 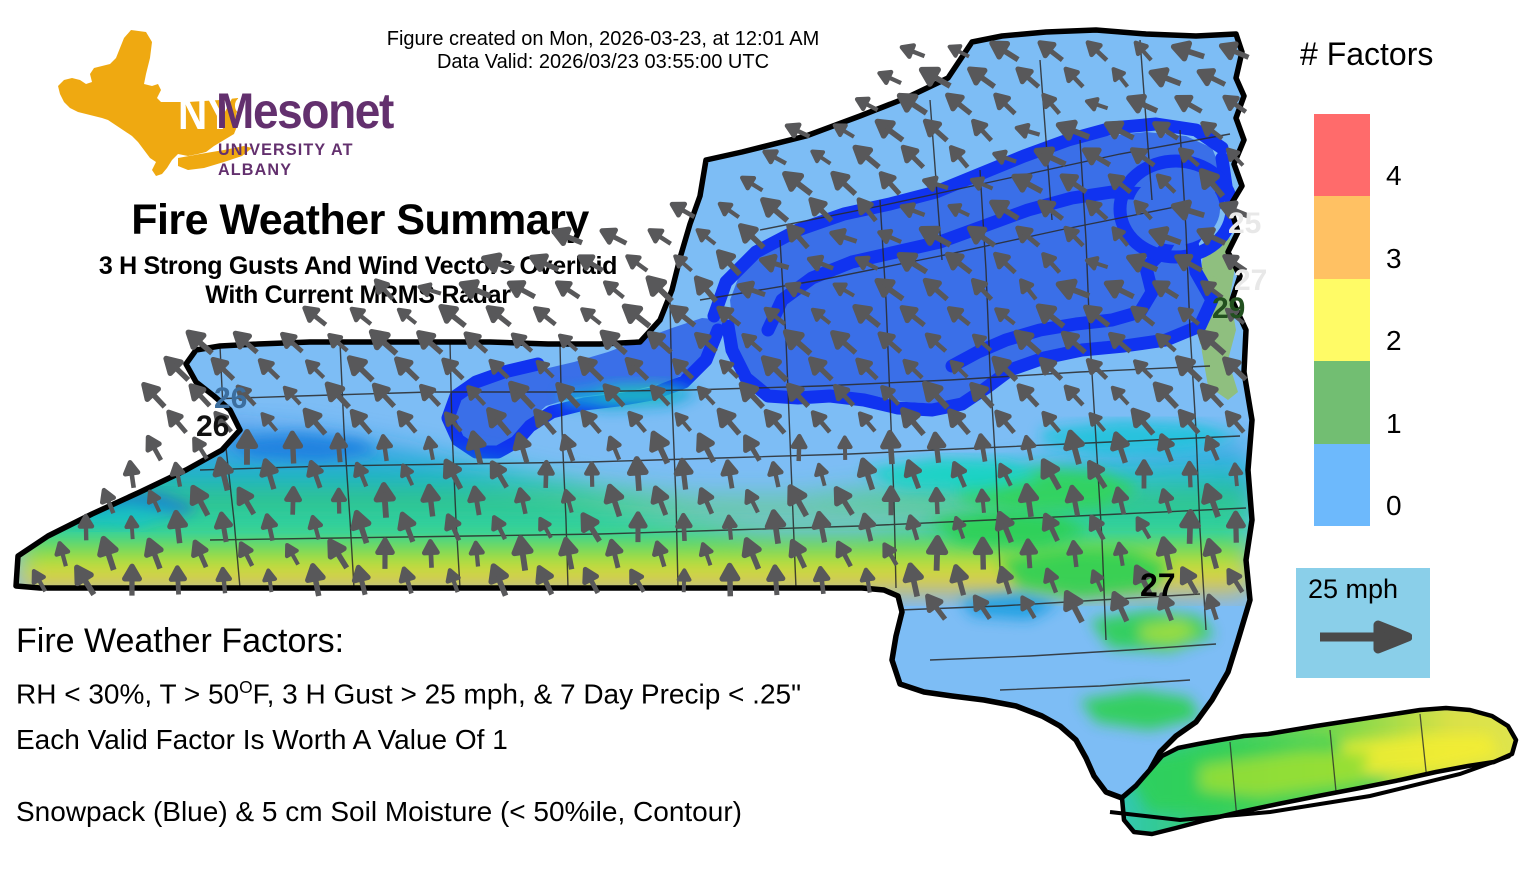 What do you see at coordinates (1353, 589) in the screenshot?
I see `wind-key-label: 25 mph` at bounding box center [1353, 589].